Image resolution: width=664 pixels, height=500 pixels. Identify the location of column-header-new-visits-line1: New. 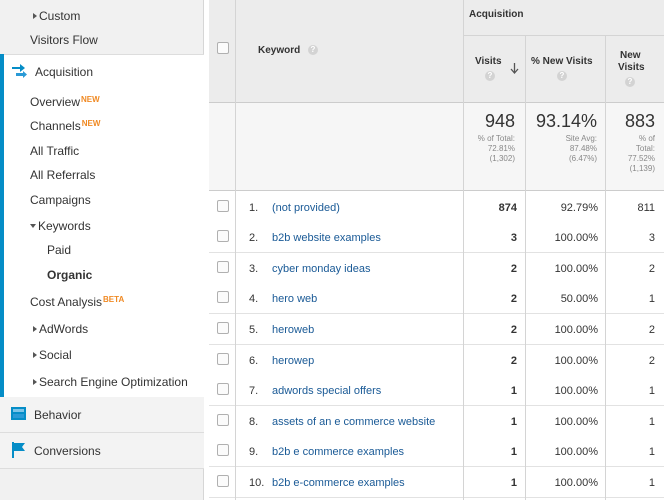
(630, 55).